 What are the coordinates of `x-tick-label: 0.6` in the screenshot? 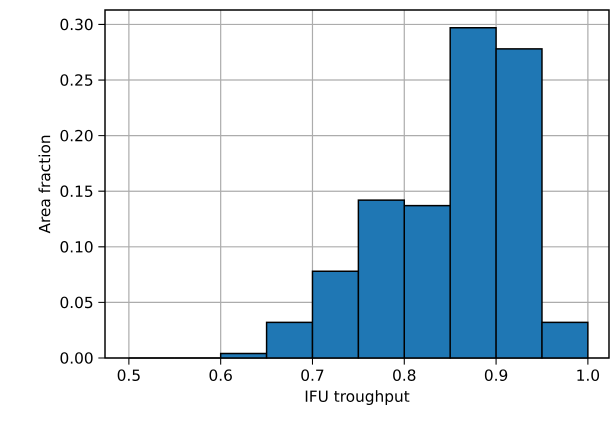 It's located at (220, 375).